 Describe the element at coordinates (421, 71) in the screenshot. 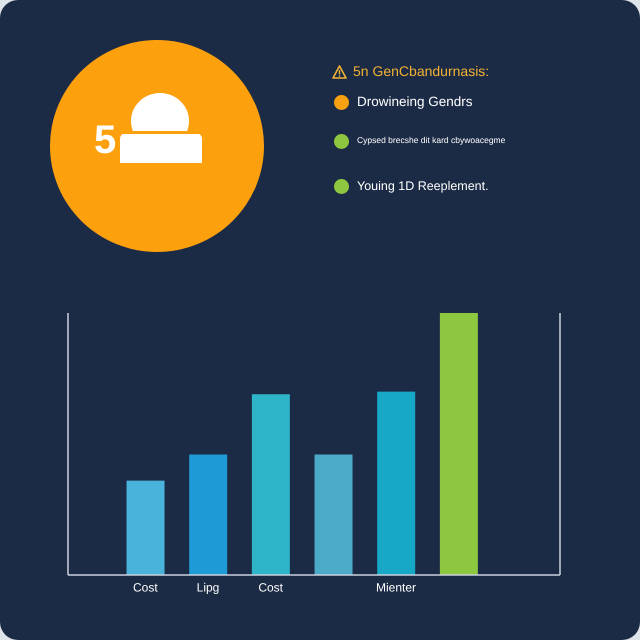

I see `chart-title: 5n GenCbandurnasis:` at that location.